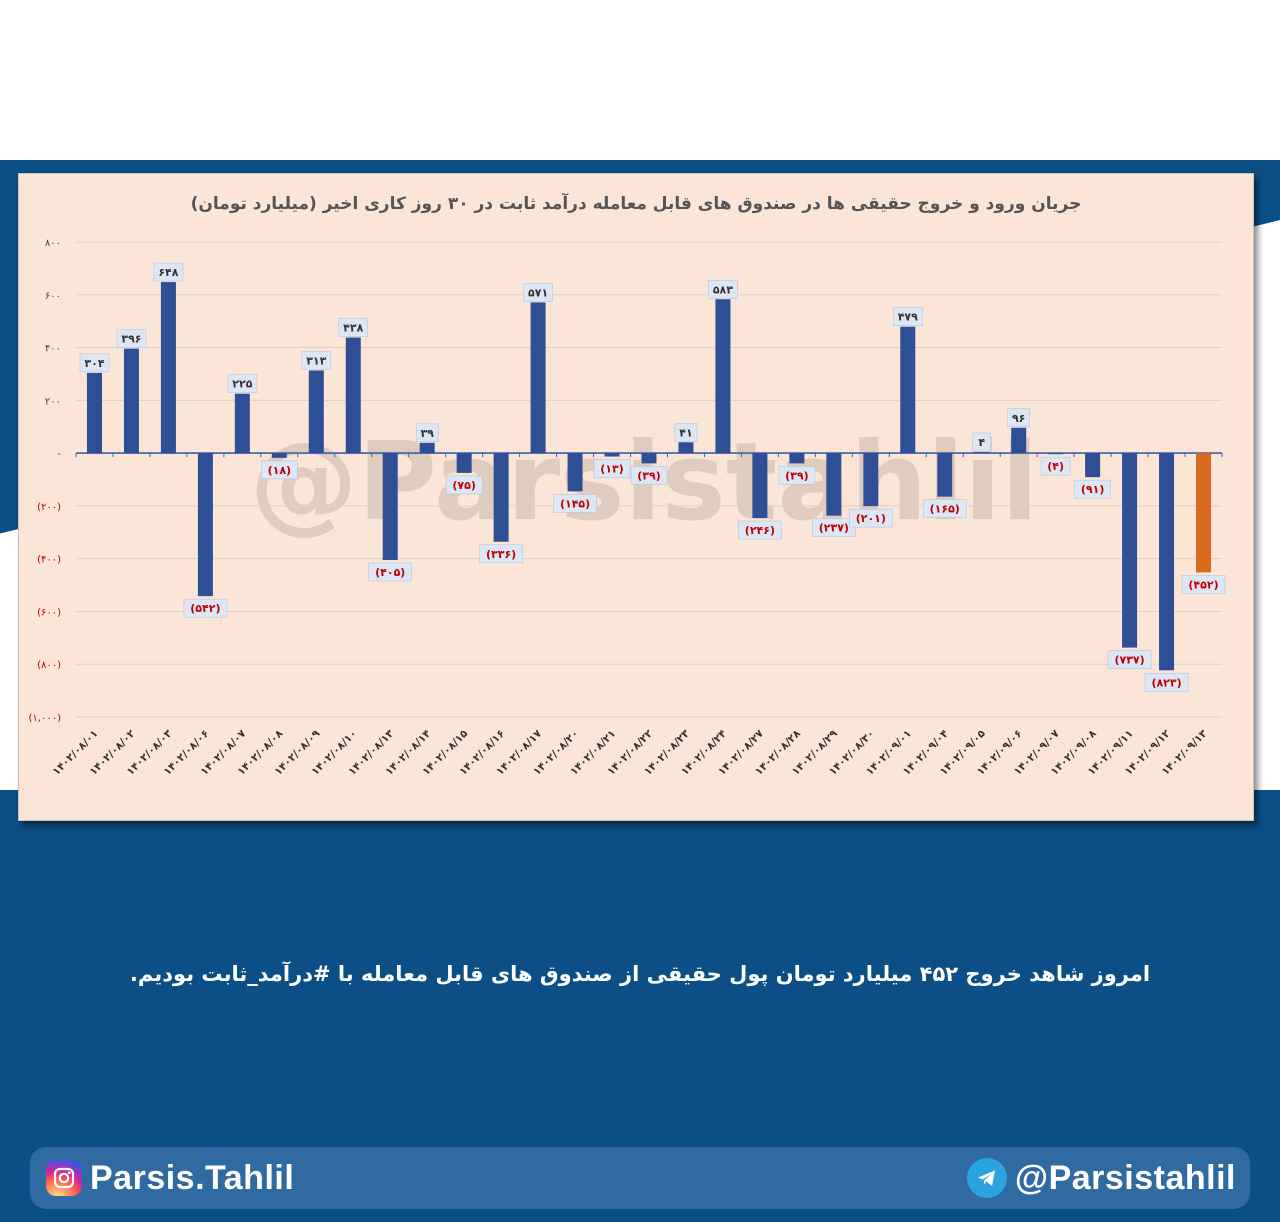  I want to click on data-label: (۴), so click(1055, 466).